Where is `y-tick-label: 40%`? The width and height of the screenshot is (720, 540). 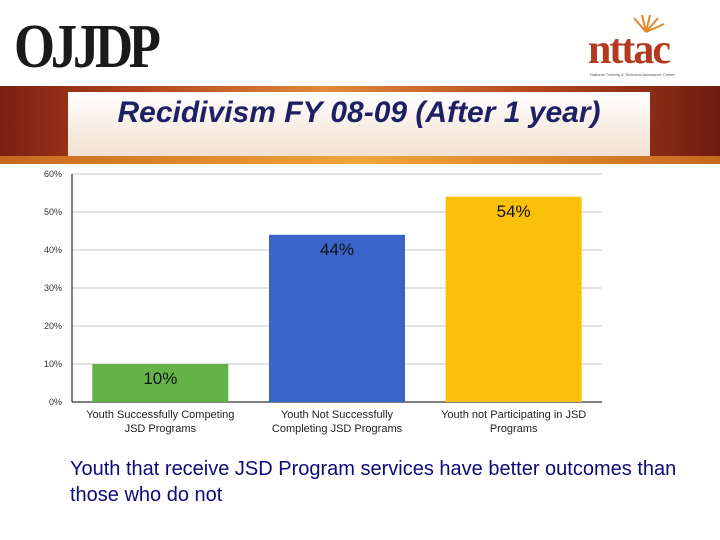
y-tick-label: 40% is located at coordinates (53, 250).